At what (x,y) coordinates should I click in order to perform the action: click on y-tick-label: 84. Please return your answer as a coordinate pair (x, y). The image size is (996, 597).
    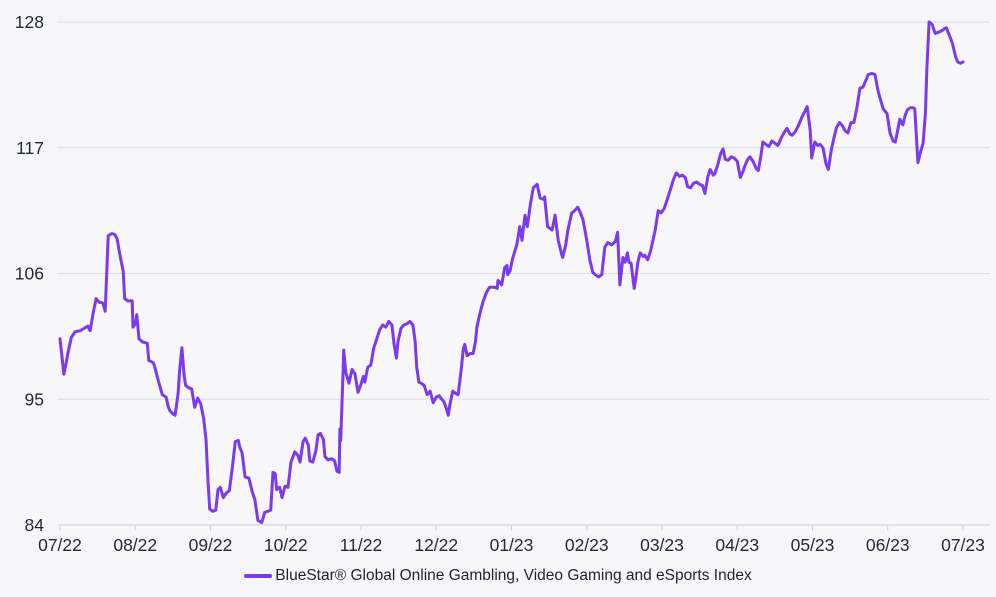
    Looking at the image, I should click on (35, 525).